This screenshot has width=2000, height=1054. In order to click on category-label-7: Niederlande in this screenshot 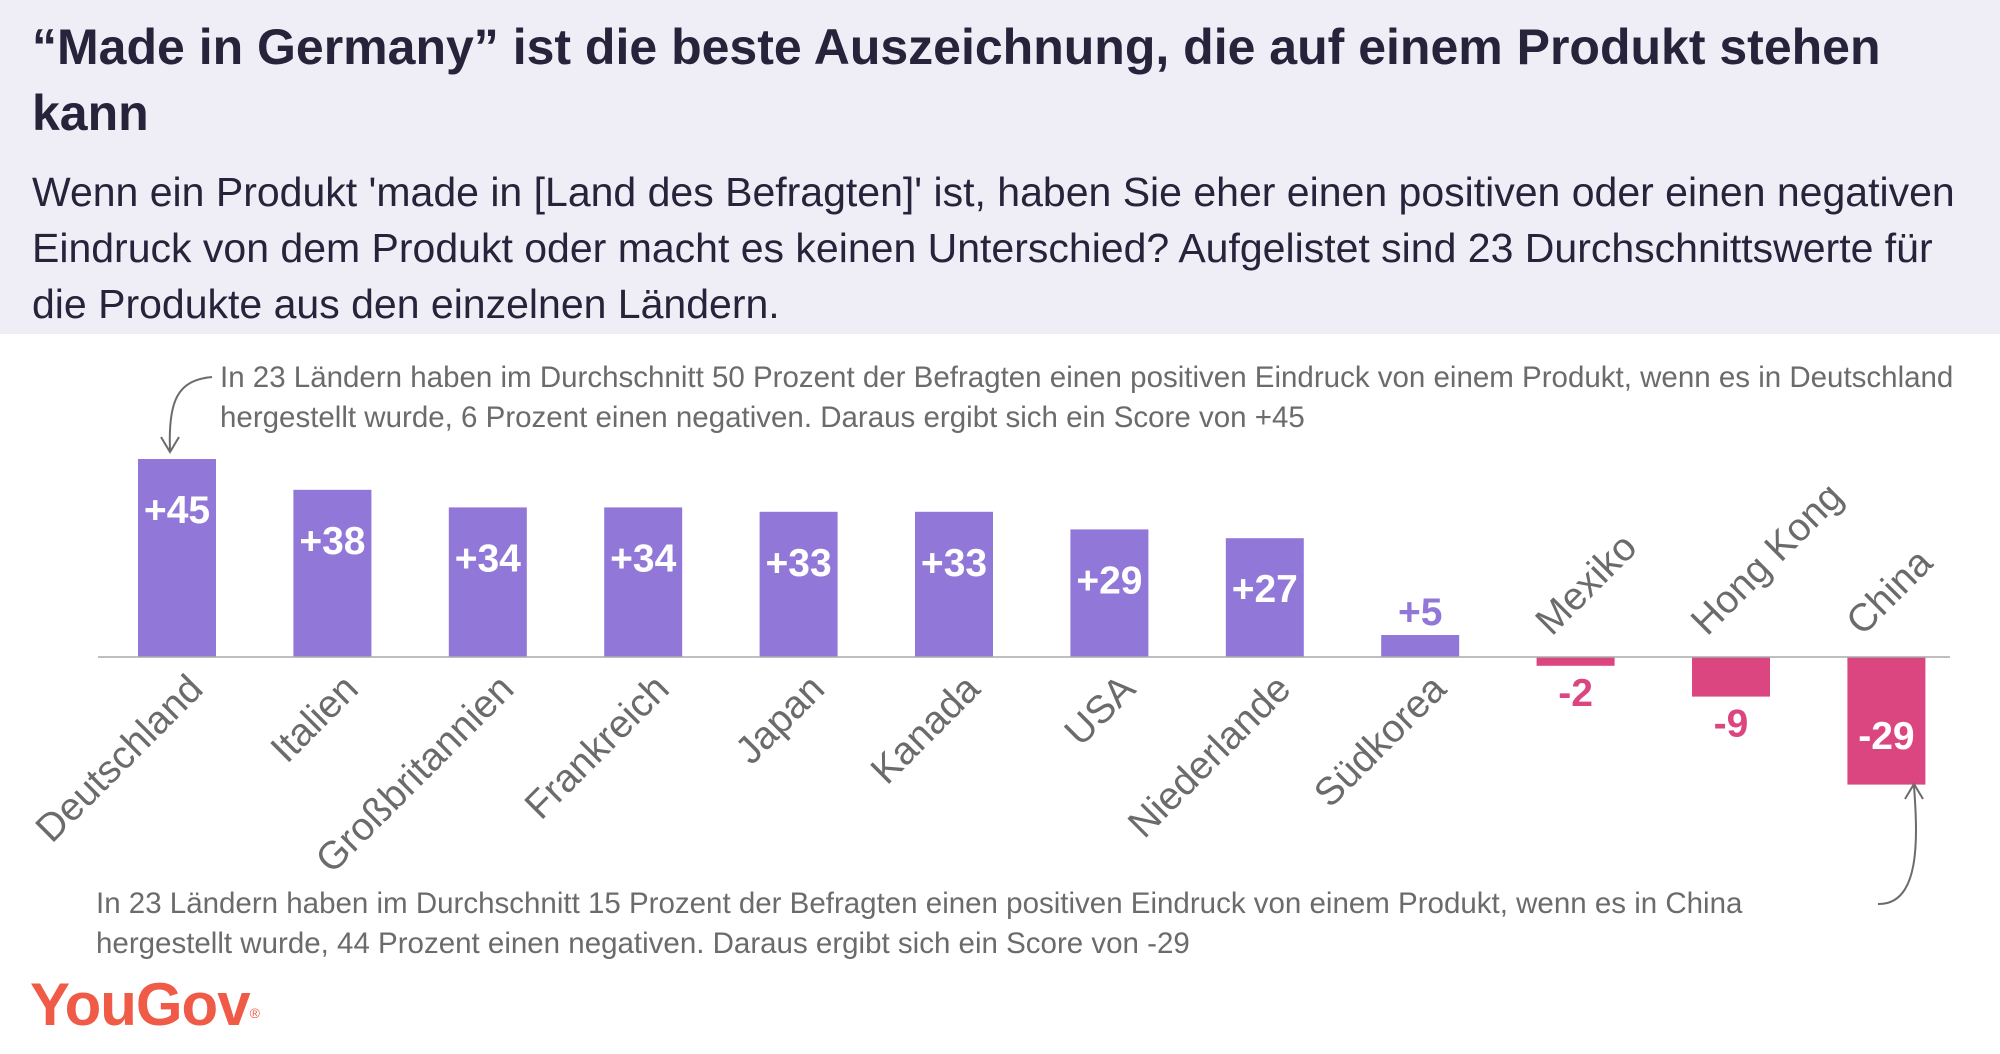, I will do `click(1209, 756)`.